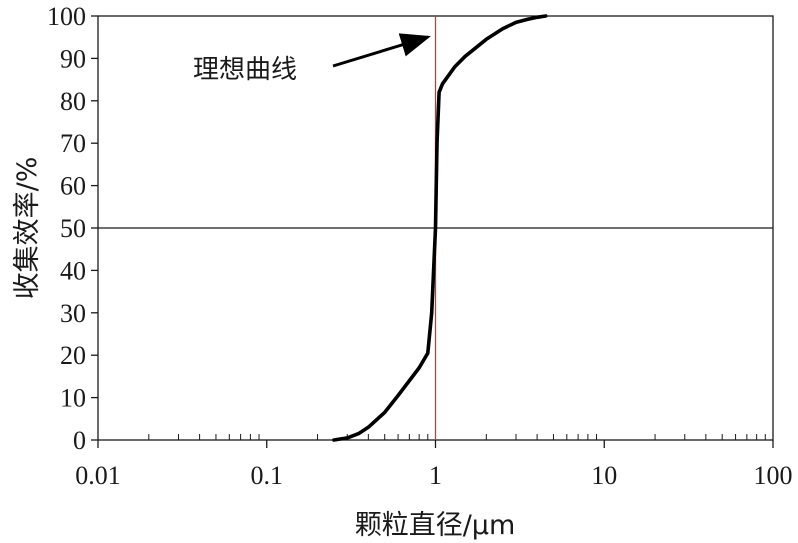 This screenshot has height=543, width=798. Describe the element at coordinates (73, 58) in the screenshot. I see `y-tick-label: 90` at that location.